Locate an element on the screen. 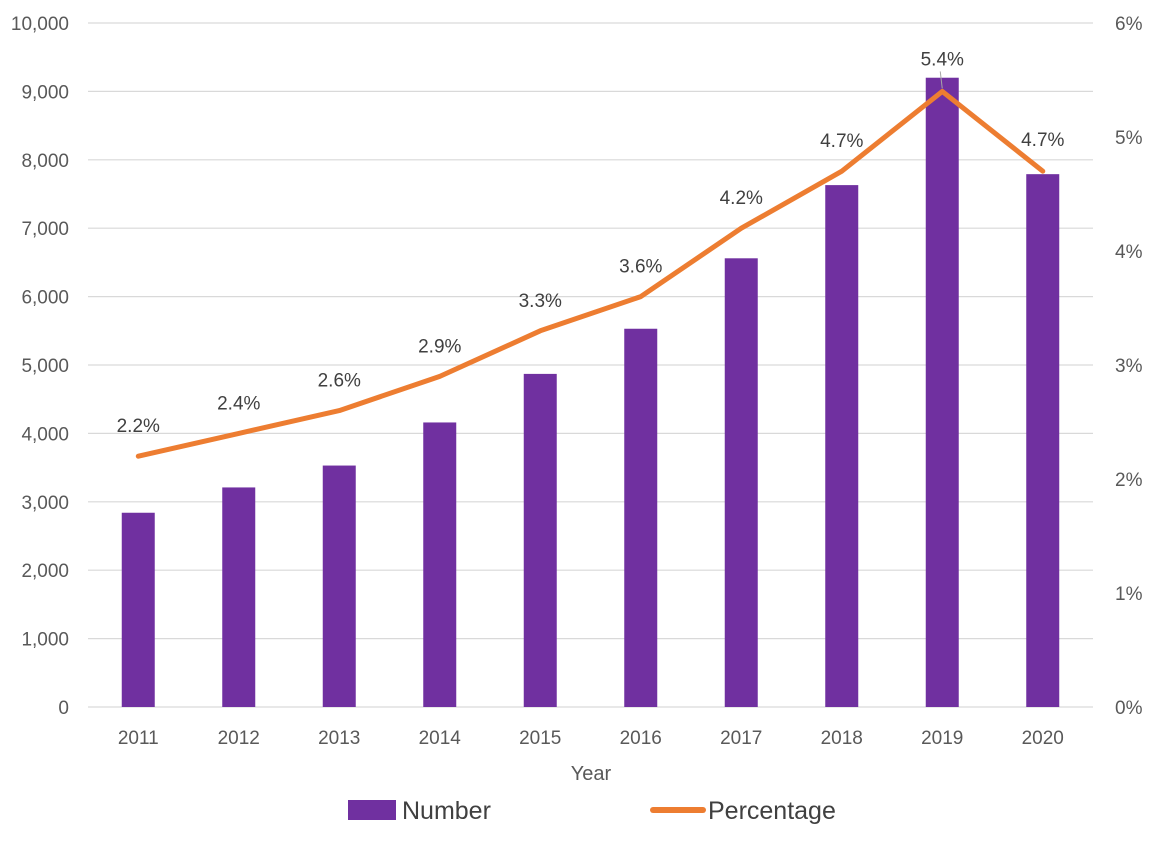  bar-2020 is located at coordinates (1043, 440).